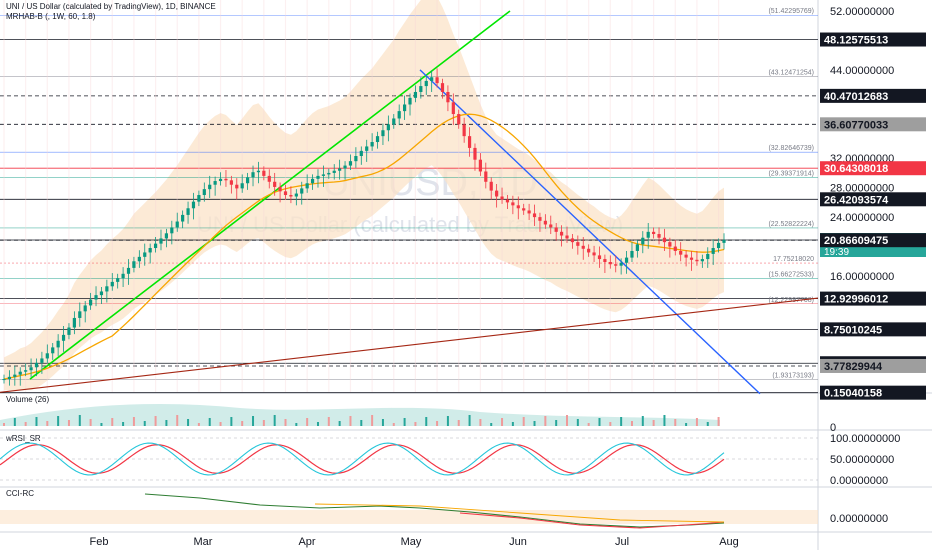 Image resolution: width=932 pixels, height=555 pixels. What do you see at coordinates (862, 12) in the screenshot?
I see `y-tick-label: 52.00000000` at bounding box center [862, 12].